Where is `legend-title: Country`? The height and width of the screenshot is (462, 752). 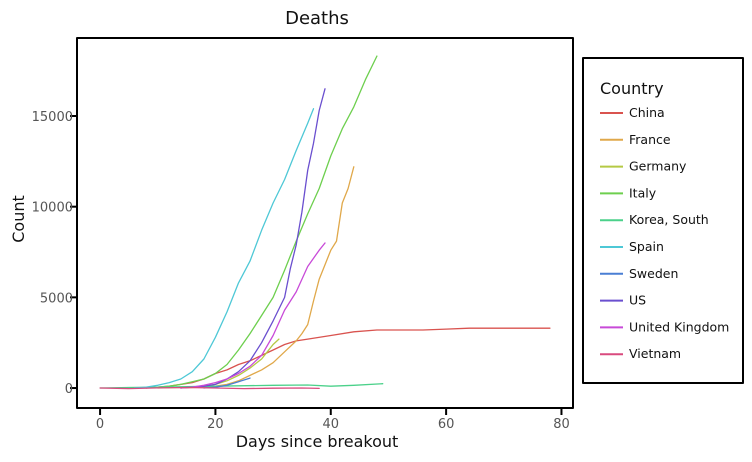 legend-title: Country is located at coordinates (632, 88).